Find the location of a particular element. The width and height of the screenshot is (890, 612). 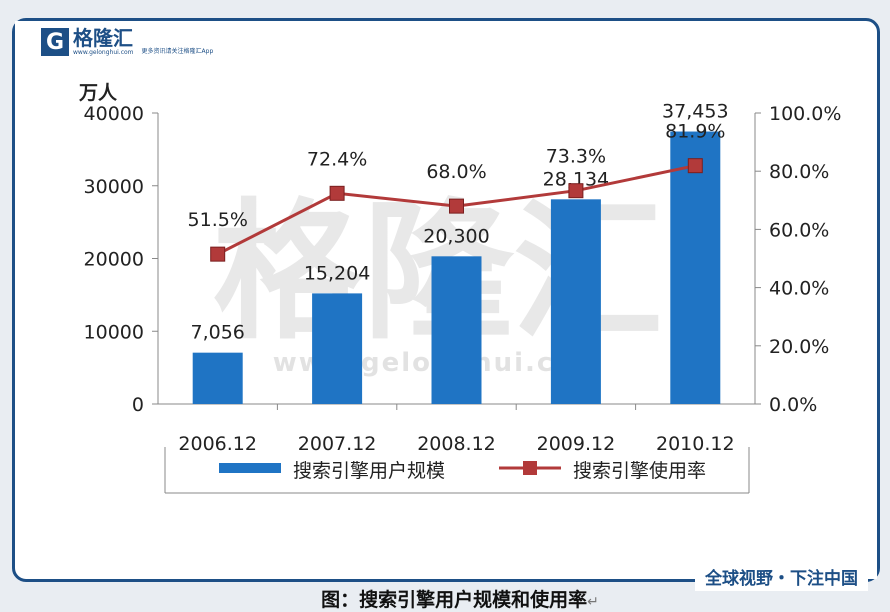

line-value-label: 72.4% is located at coordinates (337, 159).